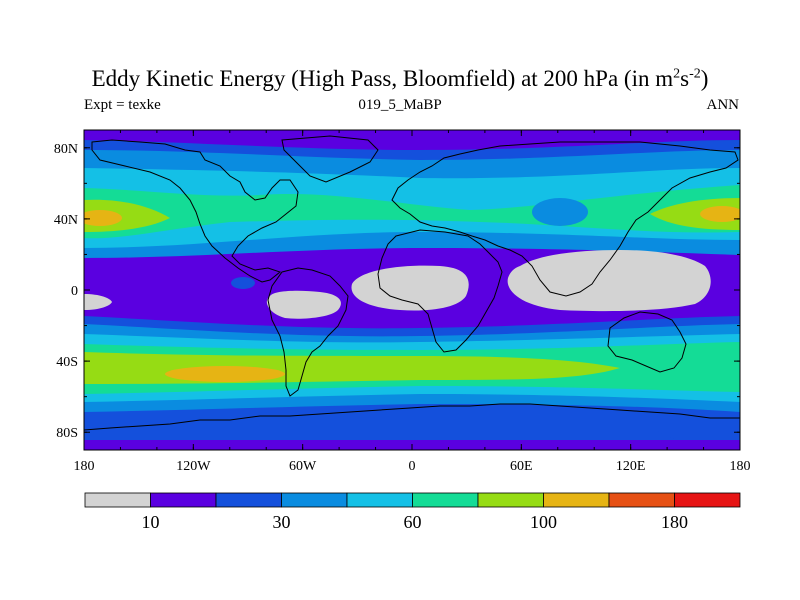 The width and height of the screenshot is (800, 600). I want to click on colorbar-label: 180, so click(674, 522).